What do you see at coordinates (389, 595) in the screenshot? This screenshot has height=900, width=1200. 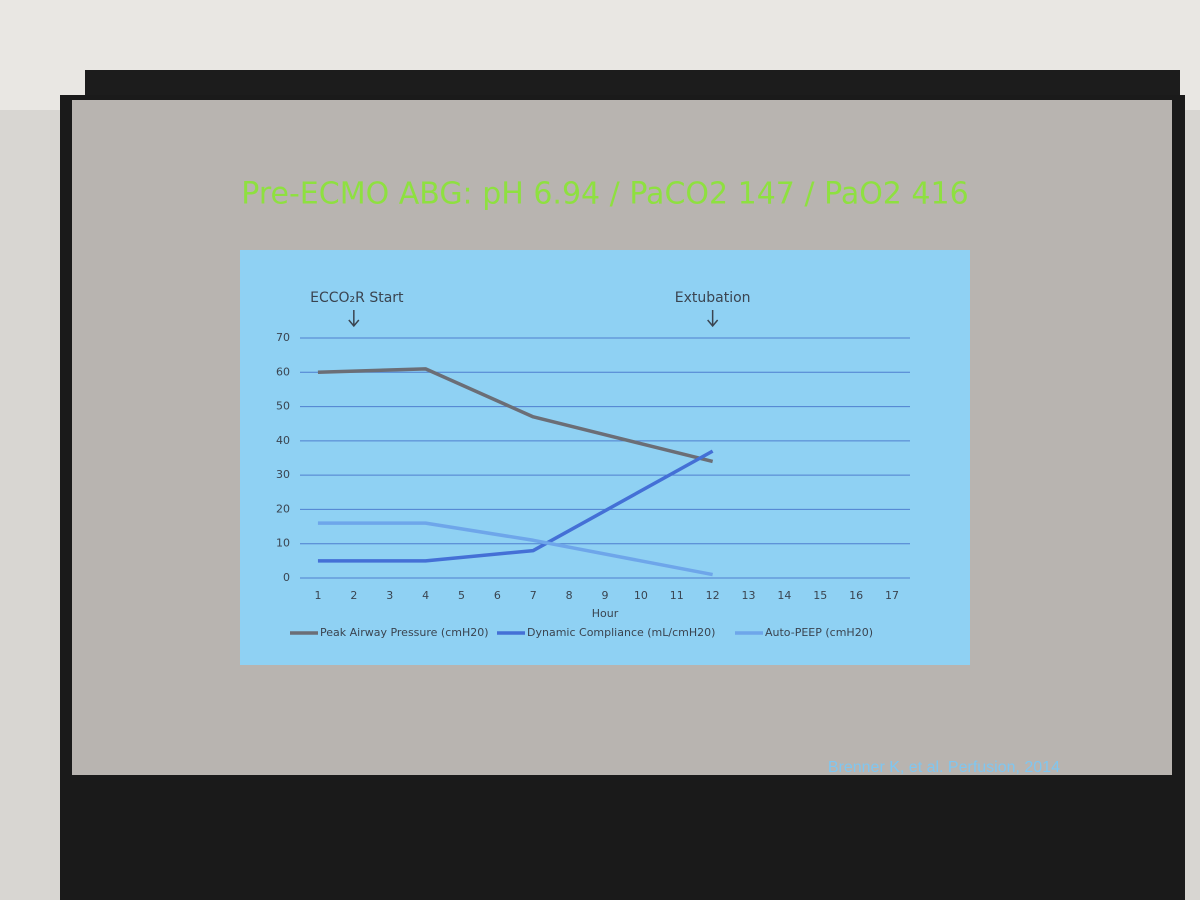 I see `x-tick-label: 3` at bounding box center [389, 595].